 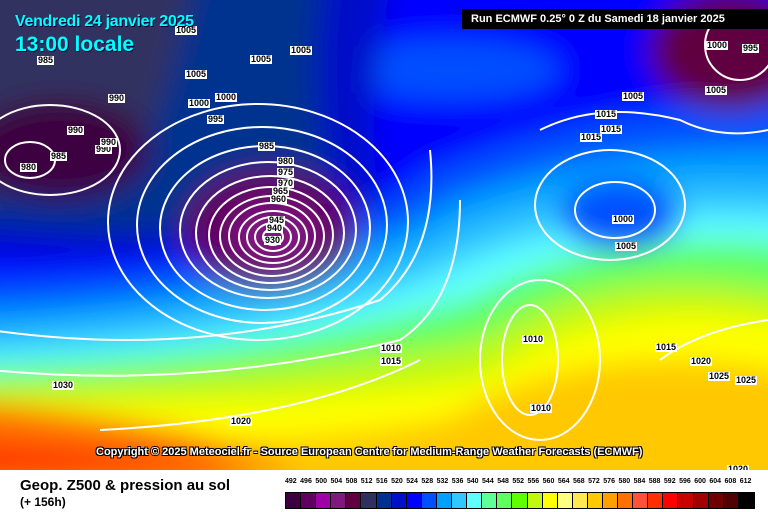 What do you see at coordinates (125, 485) in the screenshot?
I see `map-title: Geop. Z500 & pression au sol` at bounding box center [125, 485].